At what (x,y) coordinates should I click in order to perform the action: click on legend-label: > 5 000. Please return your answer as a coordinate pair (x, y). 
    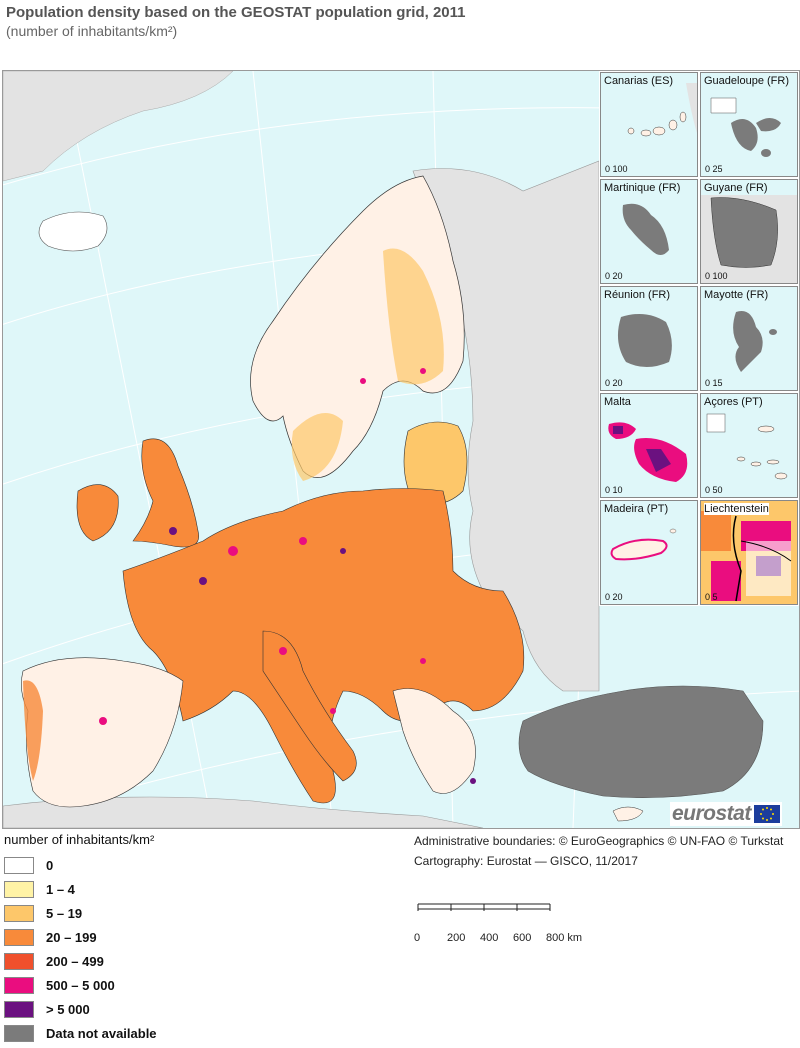
    Looking at the image, I should click on (68, 1009).